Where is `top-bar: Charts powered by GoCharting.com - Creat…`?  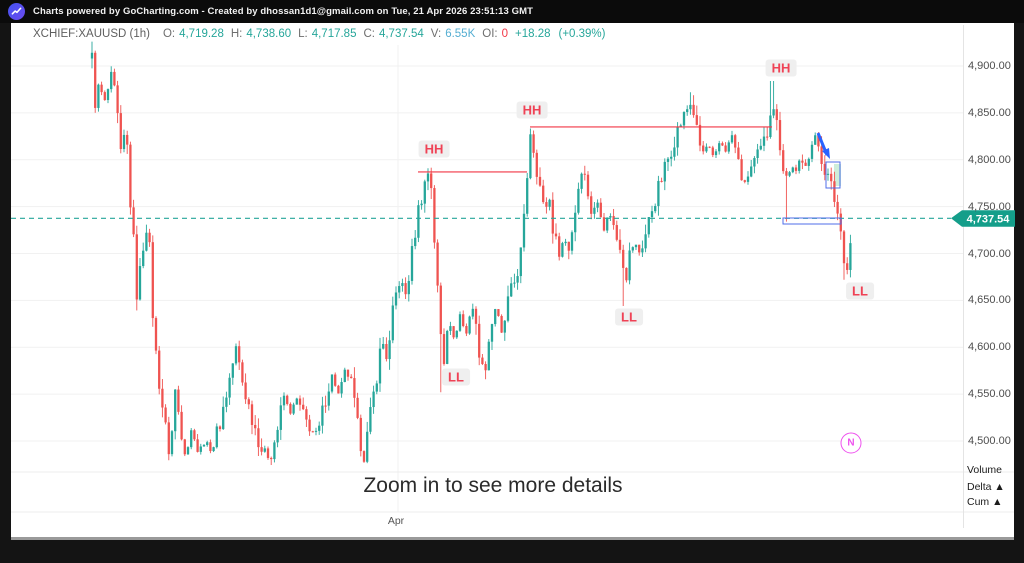 top-bar: Charts powered by GoCharting.com - Creat… is located at coordinates (512, 11).